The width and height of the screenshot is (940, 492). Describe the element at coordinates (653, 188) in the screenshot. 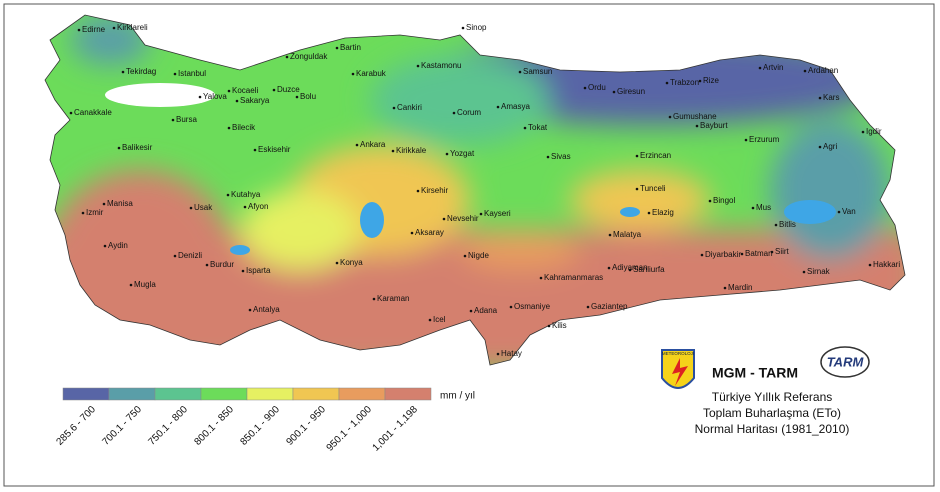

I see `city-label: Tunceli` at that location.